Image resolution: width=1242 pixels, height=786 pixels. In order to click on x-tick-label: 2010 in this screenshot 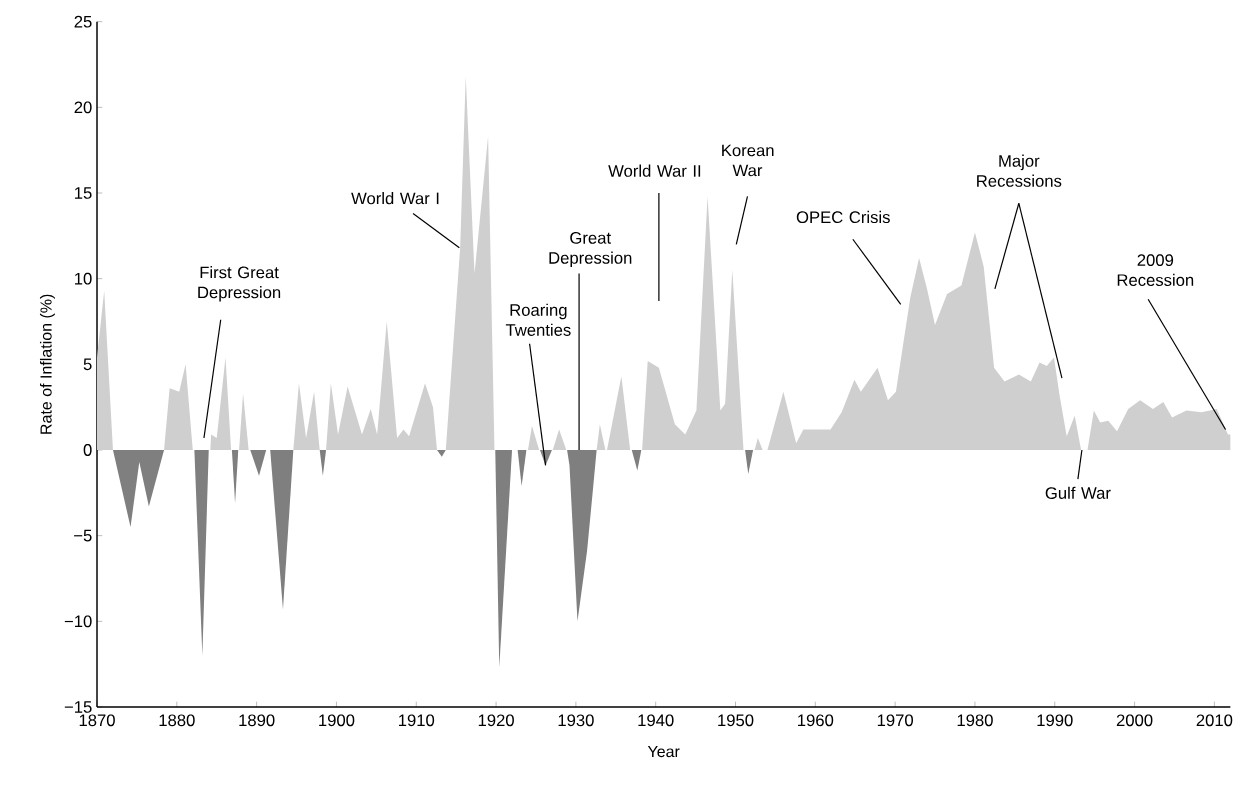, I will do `click(1214, 720)`.